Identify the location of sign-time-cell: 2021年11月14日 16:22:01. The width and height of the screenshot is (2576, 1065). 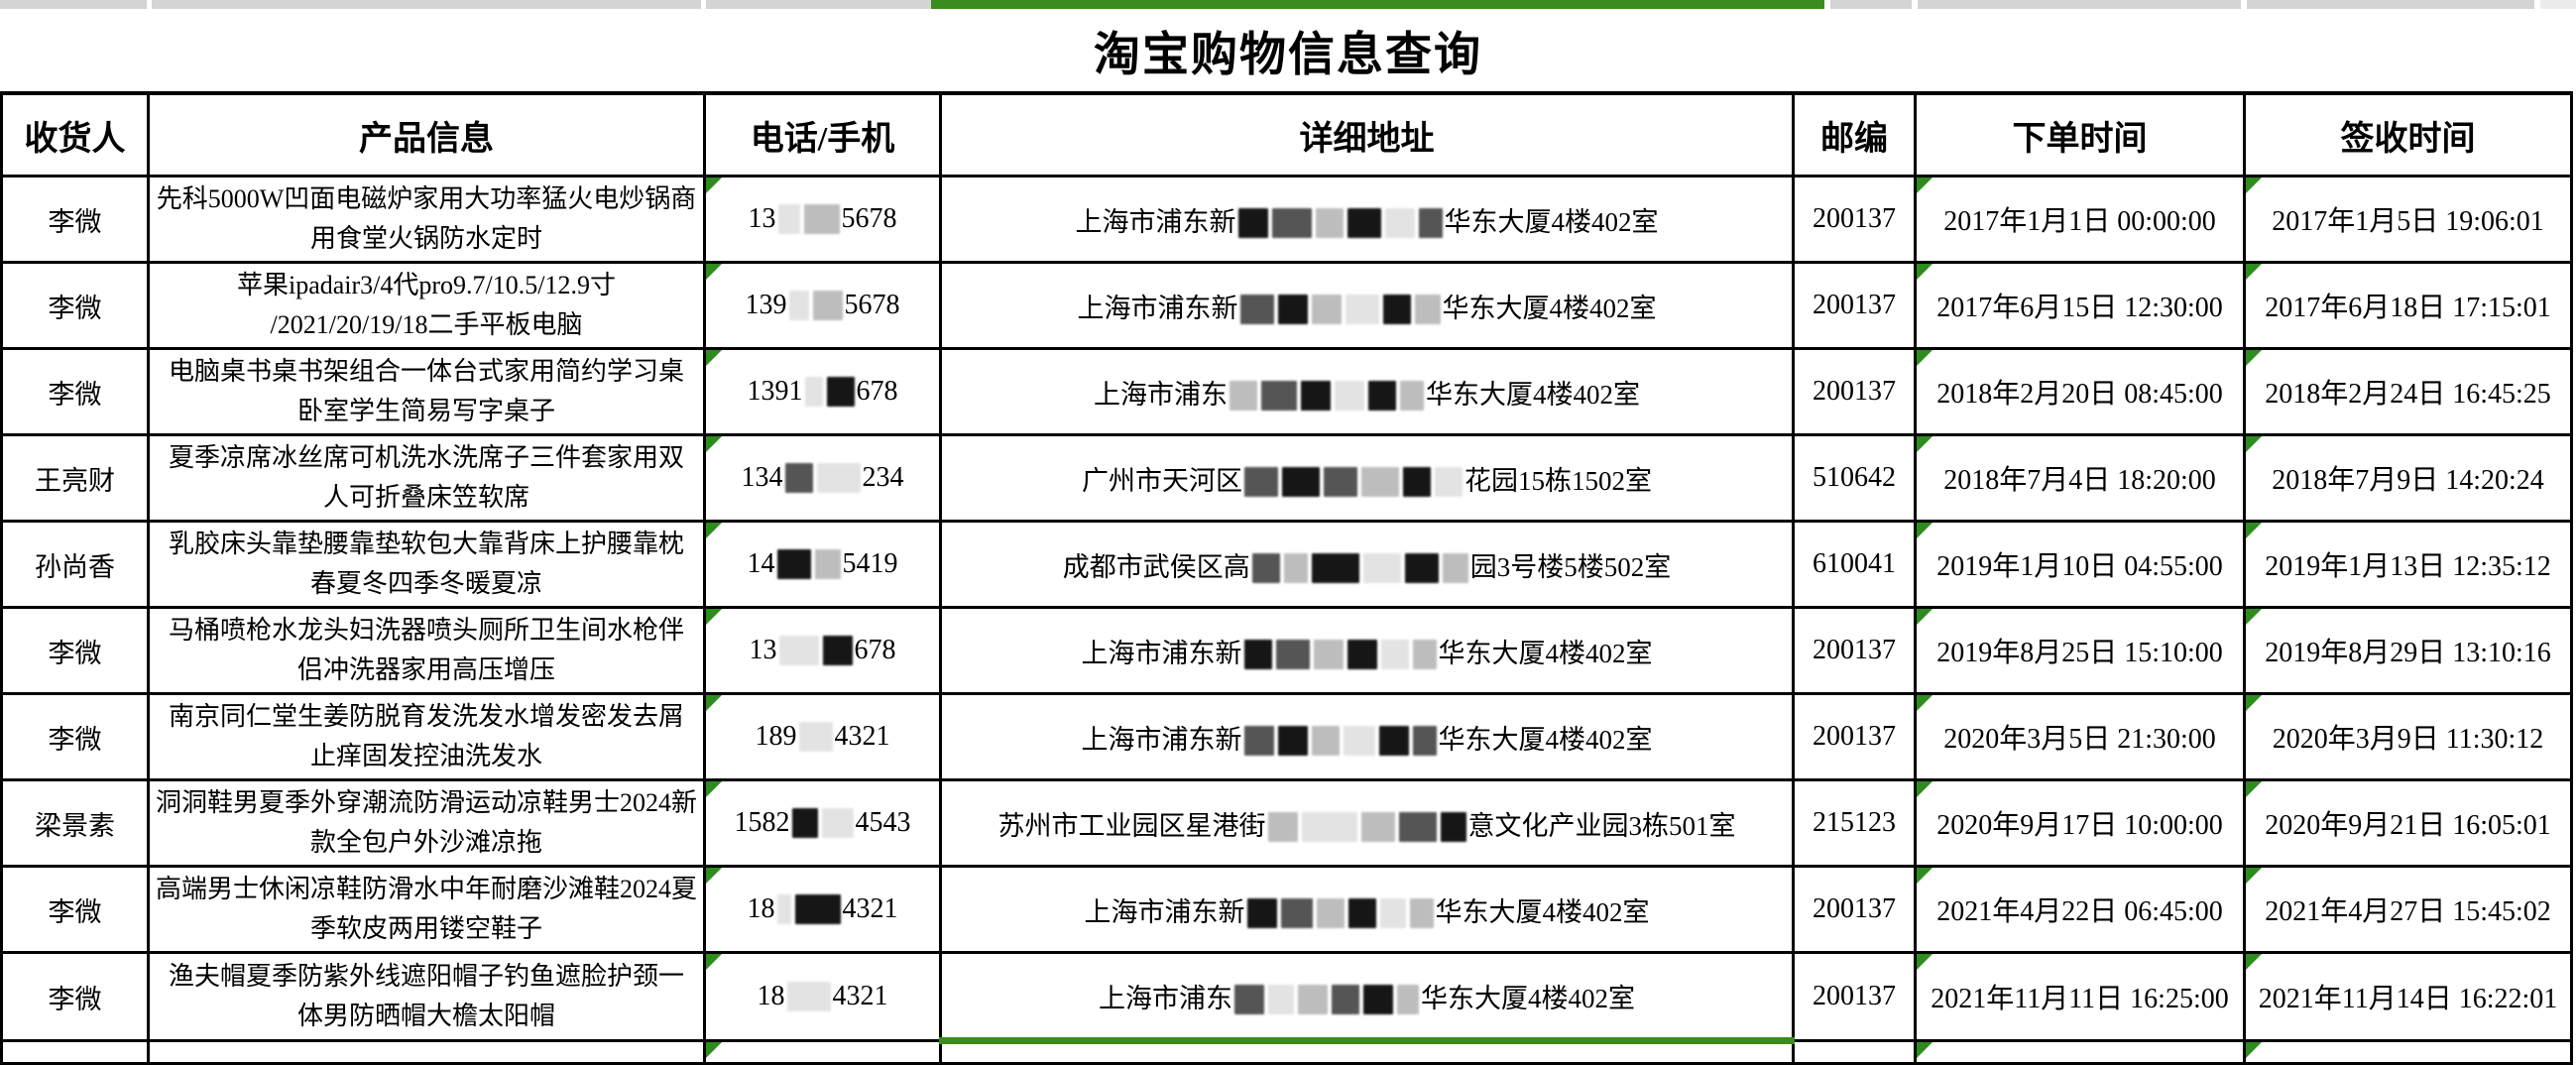
(2408, 997).